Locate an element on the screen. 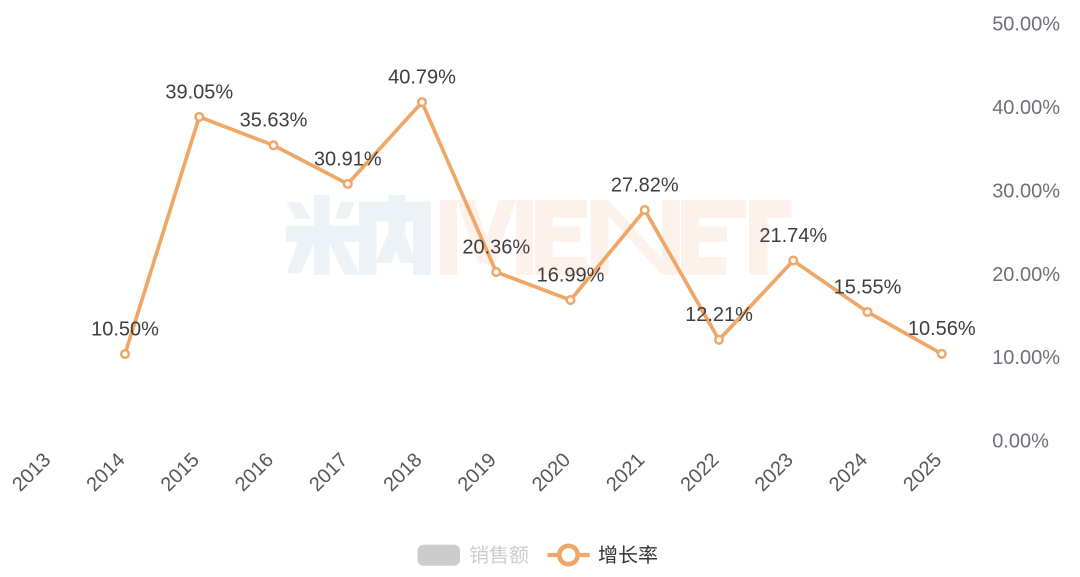 This screenshot has height=577, width=1080. svg-text: 30.91% is located at coordinates (348, 159).